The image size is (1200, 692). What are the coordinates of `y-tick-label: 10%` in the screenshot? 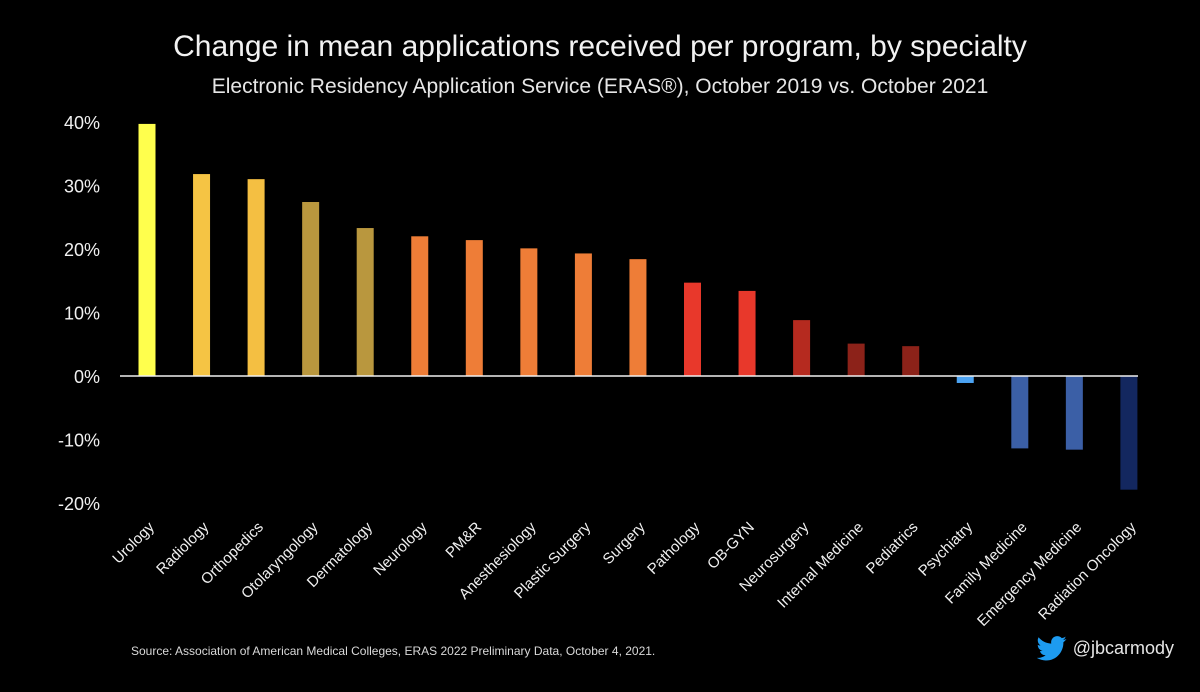 It's located at (82, 314).